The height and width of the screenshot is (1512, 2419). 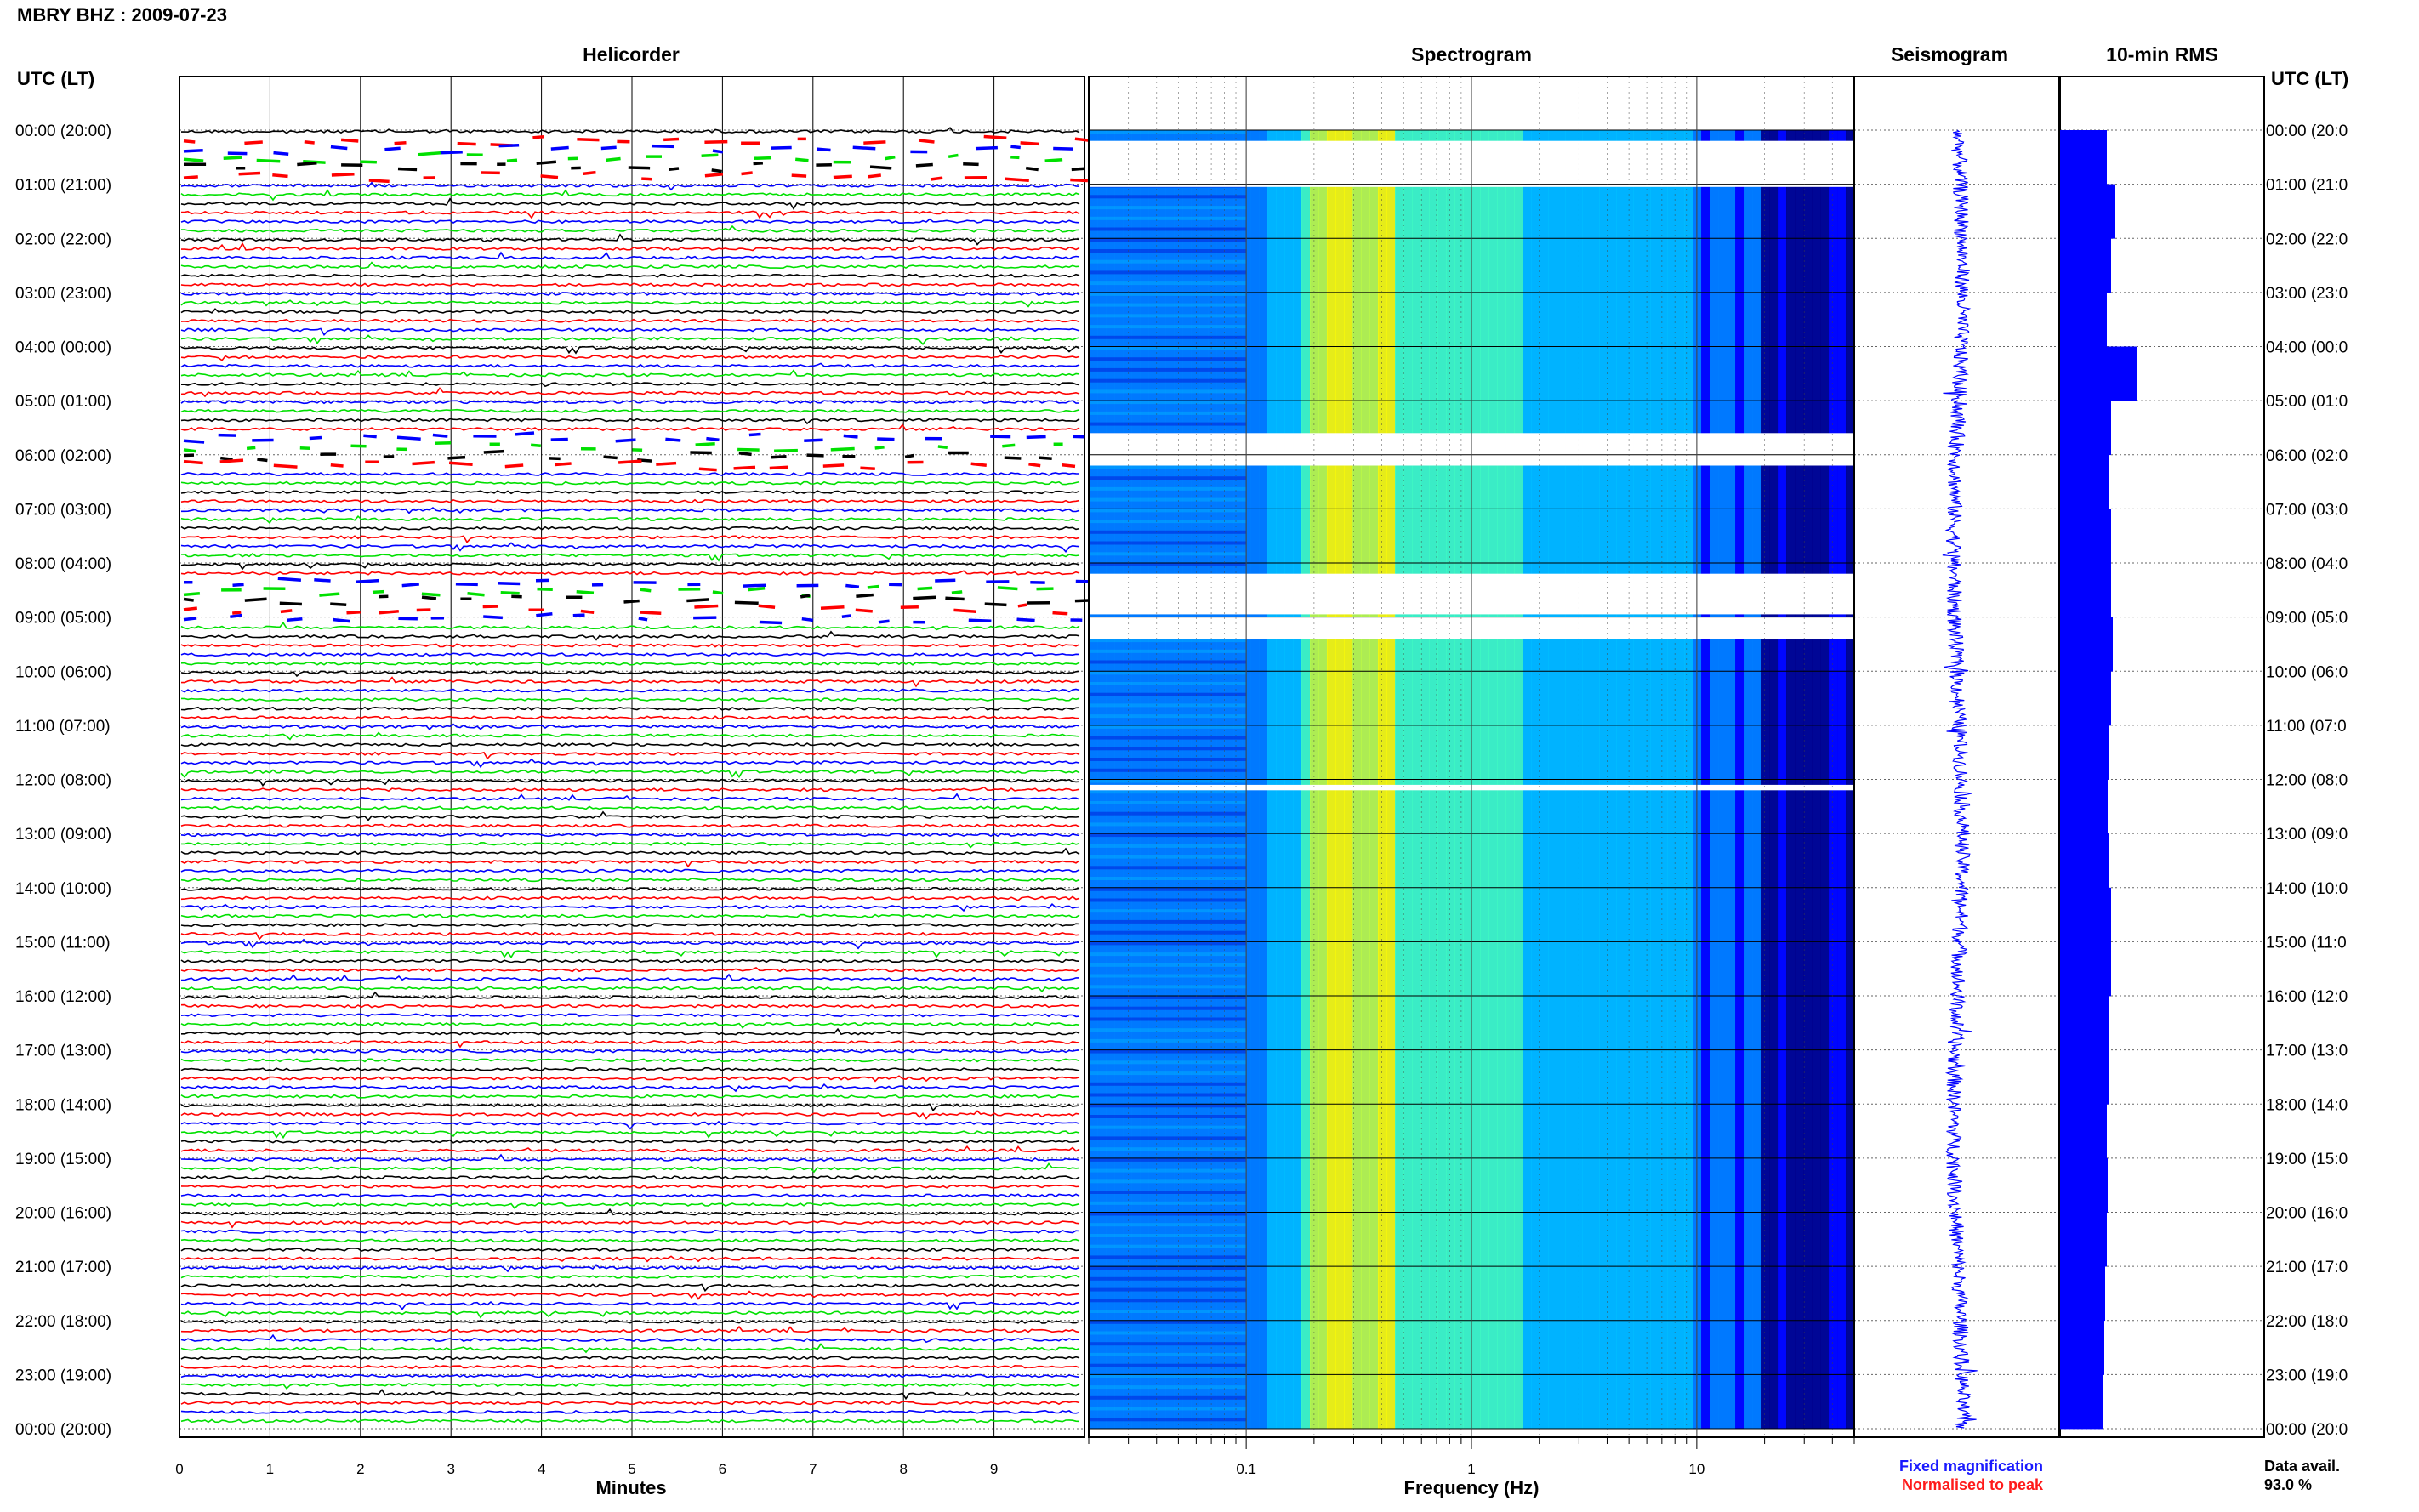 What do you see at coordinates (63, 672) in the screenshot?
I see `time-label-left: 10:00 (06:00)` at bounding box center [63, 672].